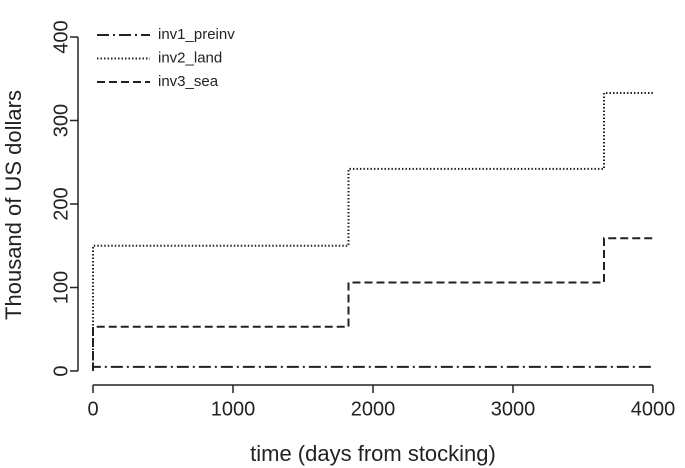 The image size is (685, 468). Describe the element at coordinates (13, 205) in the screenshot. I see `y-axis-label: Thousand of US dollars` at that location.